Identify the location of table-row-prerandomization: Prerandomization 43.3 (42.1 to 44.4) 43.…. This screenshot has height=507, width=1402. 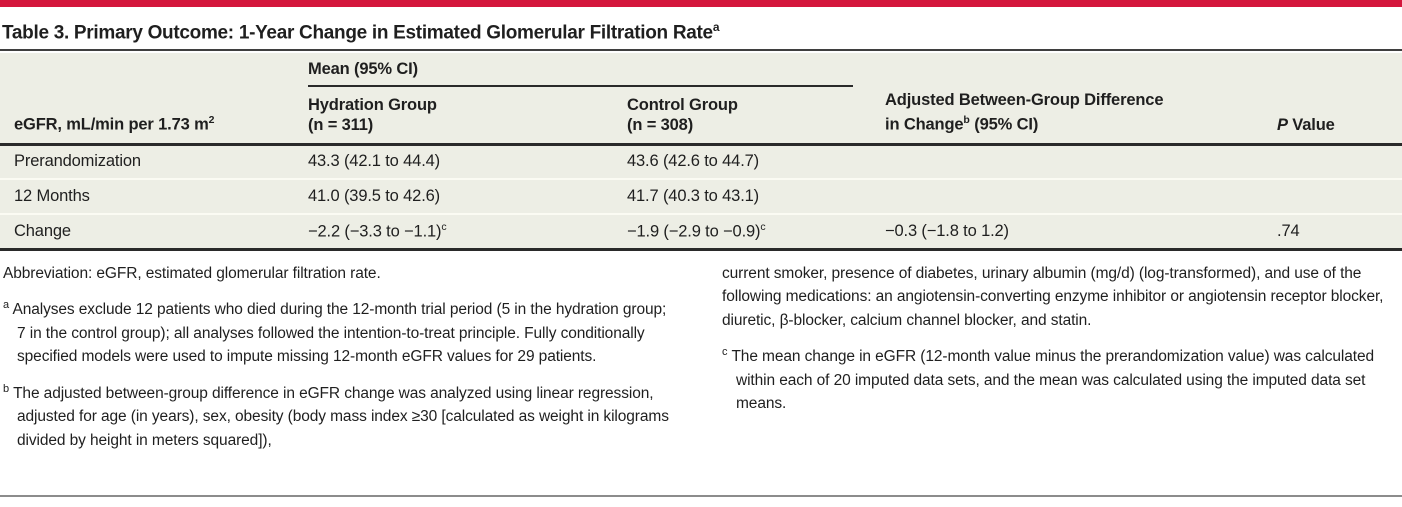
(701, 161).